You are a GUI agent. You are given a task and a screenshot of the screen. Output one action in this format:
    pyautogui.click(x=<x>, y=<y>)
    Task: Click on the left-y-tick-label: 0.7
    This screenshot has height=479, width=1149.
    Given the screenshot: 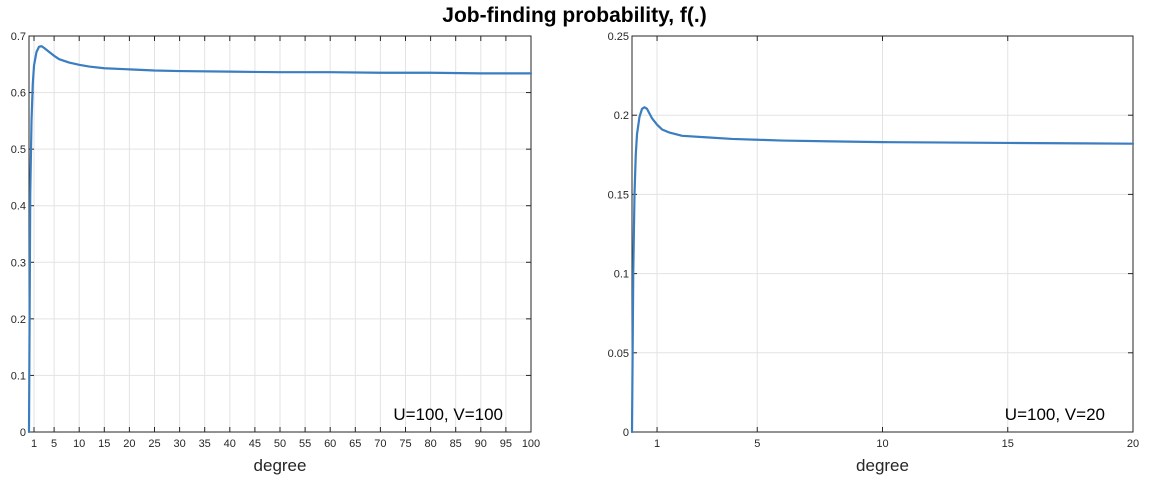 What is the action you would take?
    pyautogui.click(x=18, y=37)
    